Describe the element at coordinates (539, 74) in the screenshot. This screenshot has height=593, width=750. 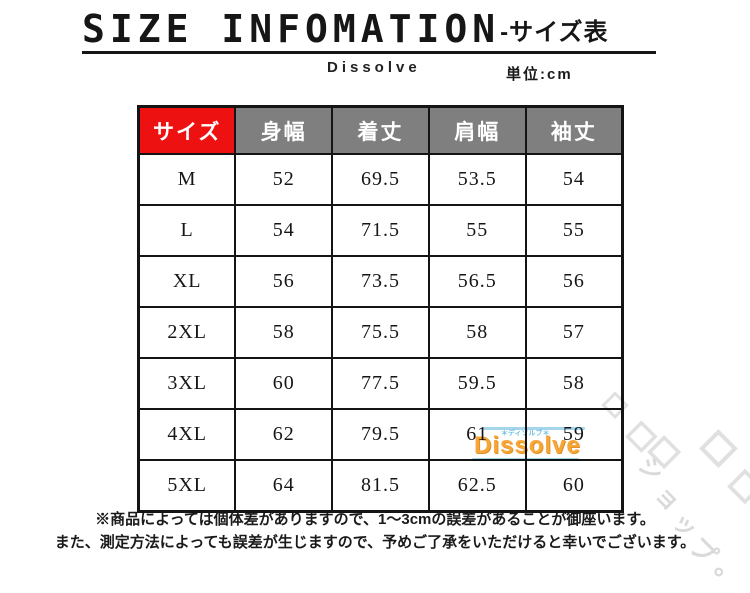
I see `unit-label: 単位:cm` at that location.